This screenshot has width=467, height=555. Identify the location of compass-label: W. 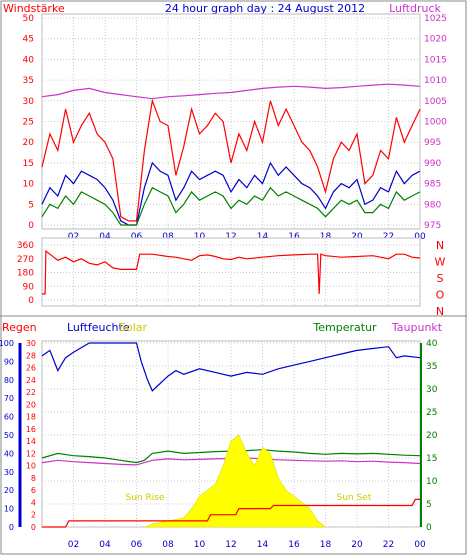
(440, 262).